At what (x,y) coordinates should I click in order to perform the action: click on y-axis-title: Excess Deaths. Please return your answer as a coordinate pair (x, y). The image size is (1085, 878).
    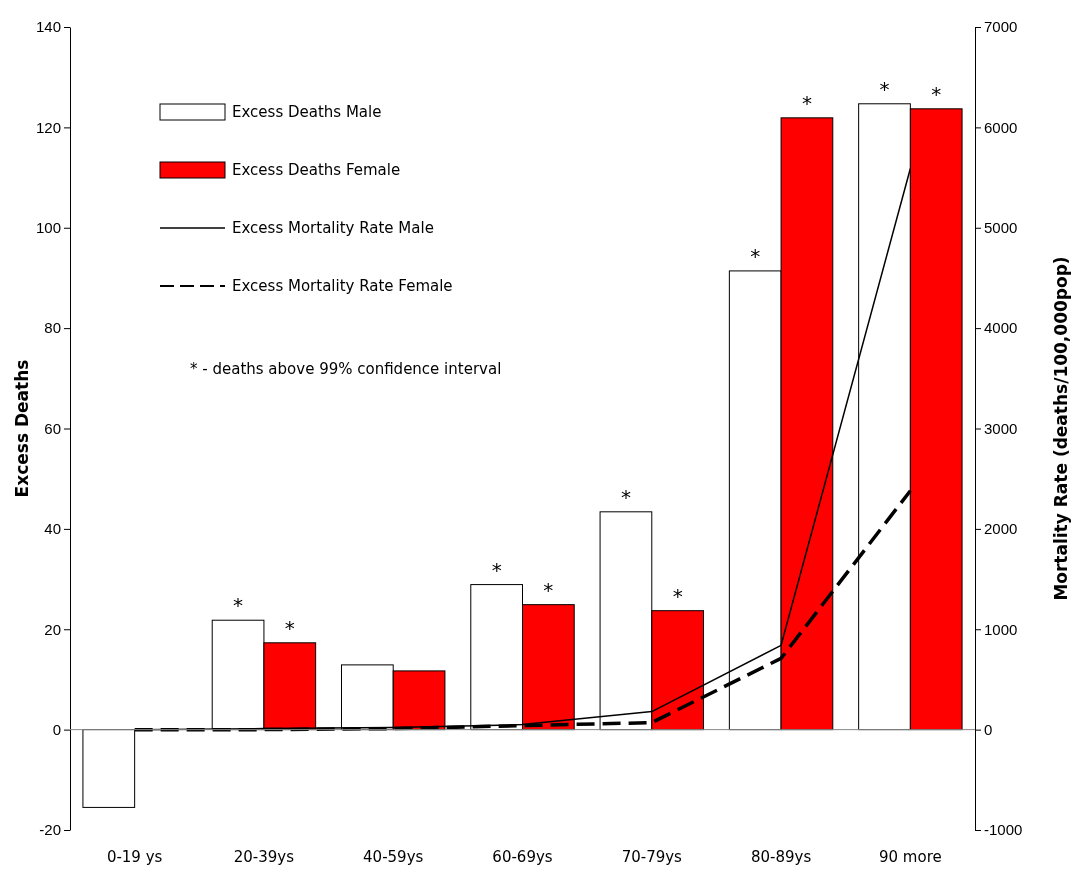
    Looking at the image, I should click on (22, 428).